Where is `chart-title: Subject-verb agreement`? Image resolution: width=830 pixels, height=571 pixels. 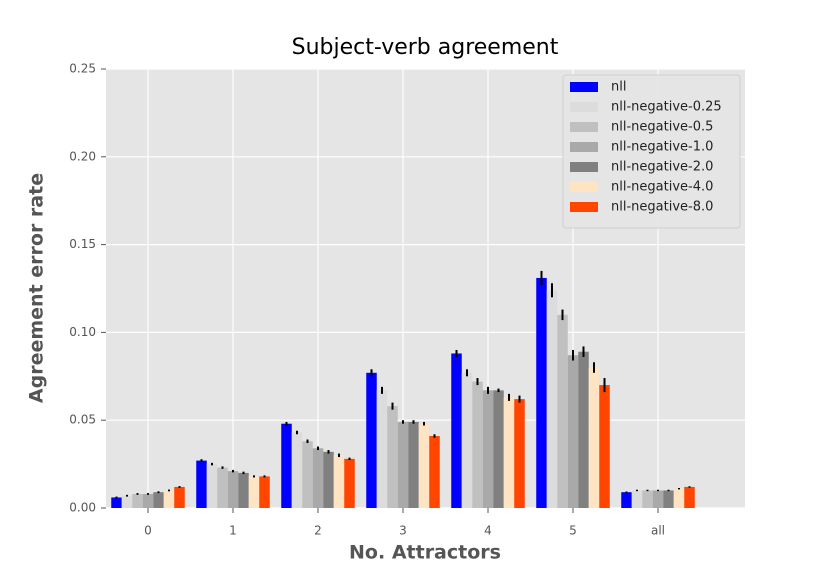 chart-title: Subject-verb agreement is located at coordinates (425, 47).